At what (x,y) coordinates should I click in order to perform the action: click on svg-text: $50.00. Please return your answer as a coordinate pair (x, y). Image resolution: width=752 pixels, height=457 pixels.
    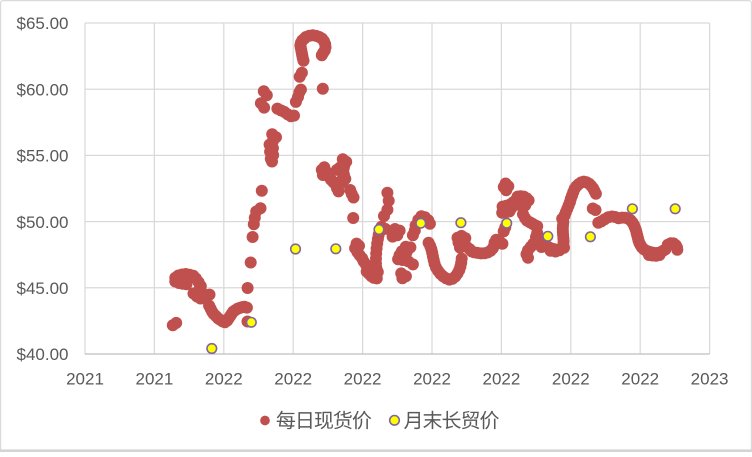
    Looking at the image, I should click on (43, 222).